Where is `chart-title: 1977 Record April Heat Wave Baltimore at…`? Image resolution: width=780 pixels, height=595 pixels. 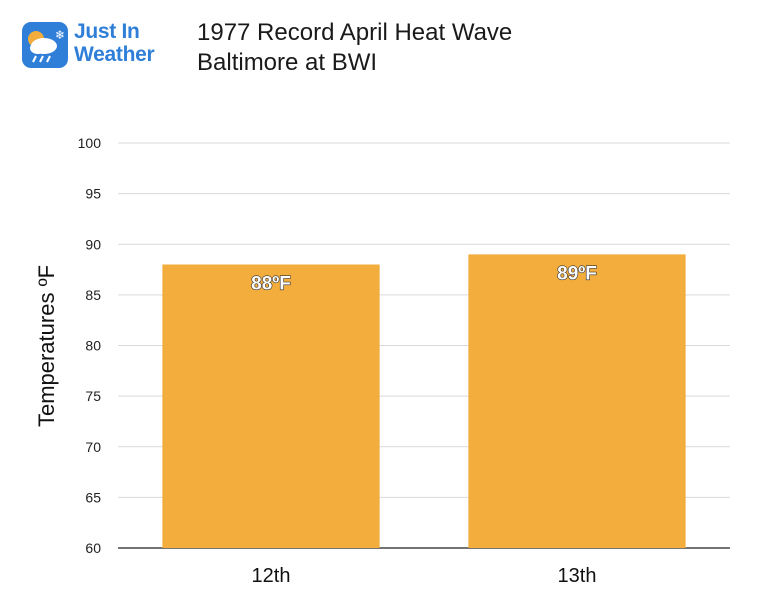 chart-title: 1977 Record April Heat Wave Baltimore at… is located at coordinates (354, 48).